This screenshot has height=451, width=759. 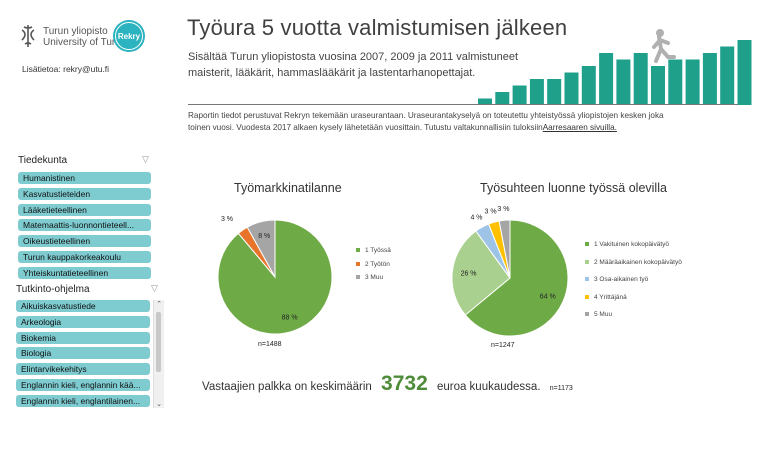 I want to click on scroll-down-icon: ⌄, so click(x=159, y=404).